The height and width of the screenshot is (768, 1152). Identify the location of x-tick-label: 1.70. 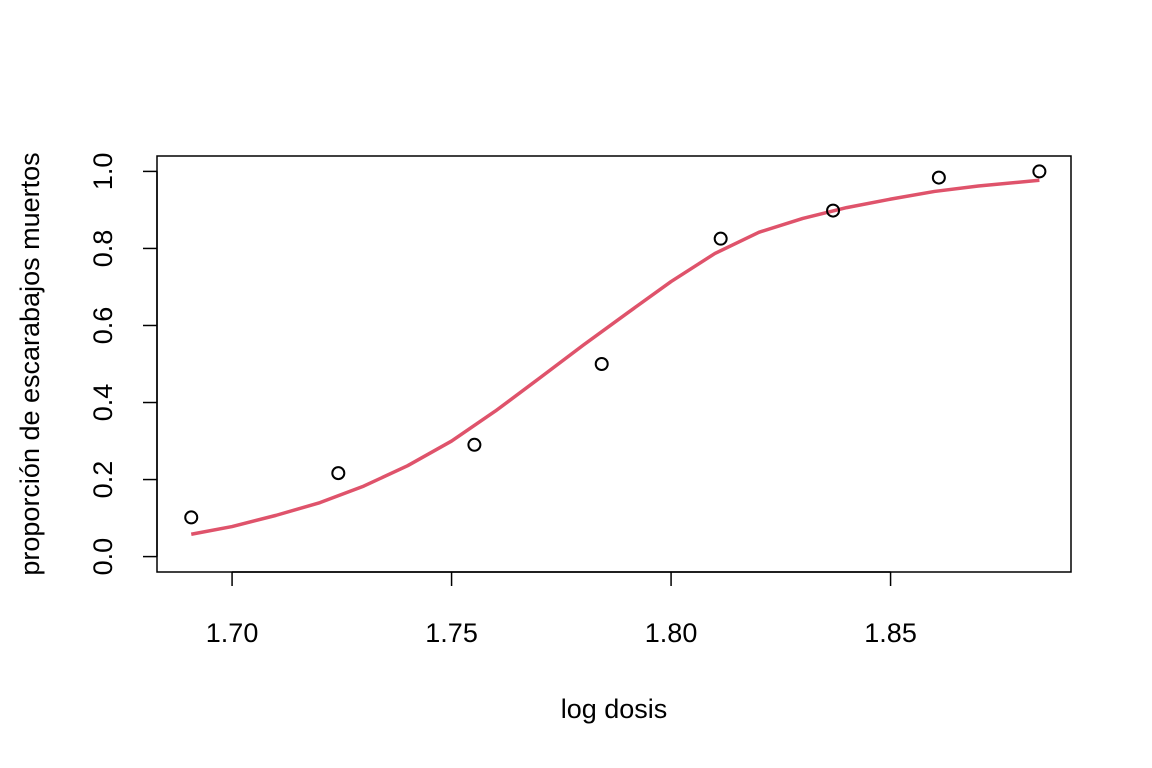
(232, 633).